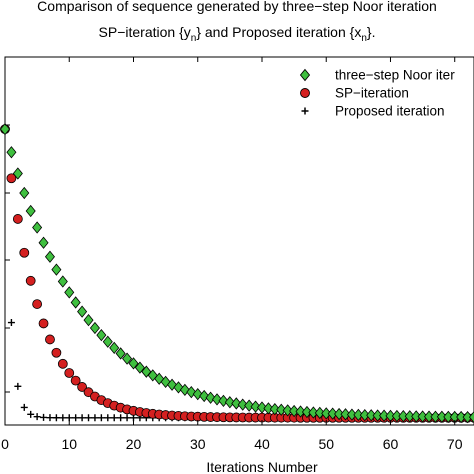 The image size is (474, 474). What do you see at coordinates (371, 32) in the screenshot?
I see `title-part-3: }.` at bounding box center [371, 32].